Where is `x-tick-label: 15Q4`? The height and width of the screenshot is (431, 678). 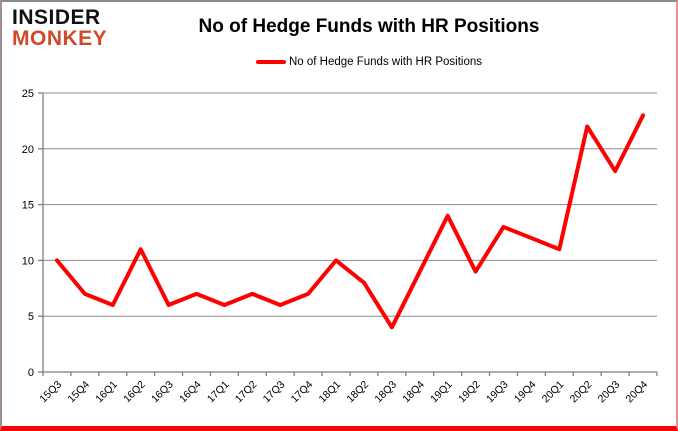 x-tick-label: 15Q4 is located at coordinates (78, 392).